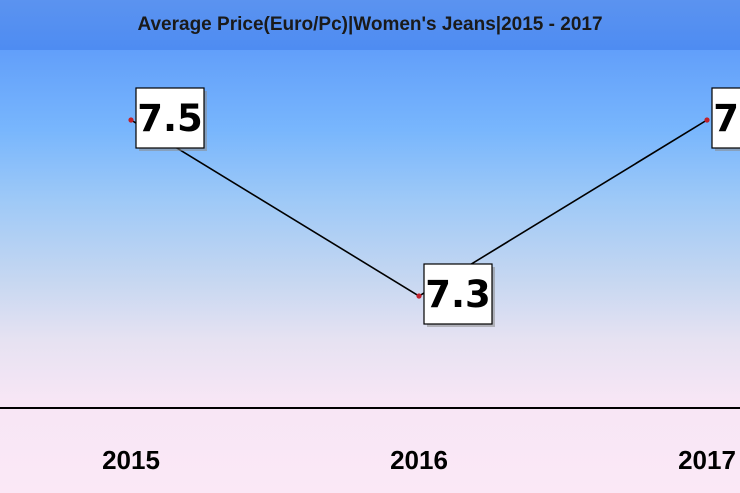 Image resolution: width=740 pixels, height=493 pixels. I want to click on ticks-layer: 2015 2016 2017, so click(419, 460).